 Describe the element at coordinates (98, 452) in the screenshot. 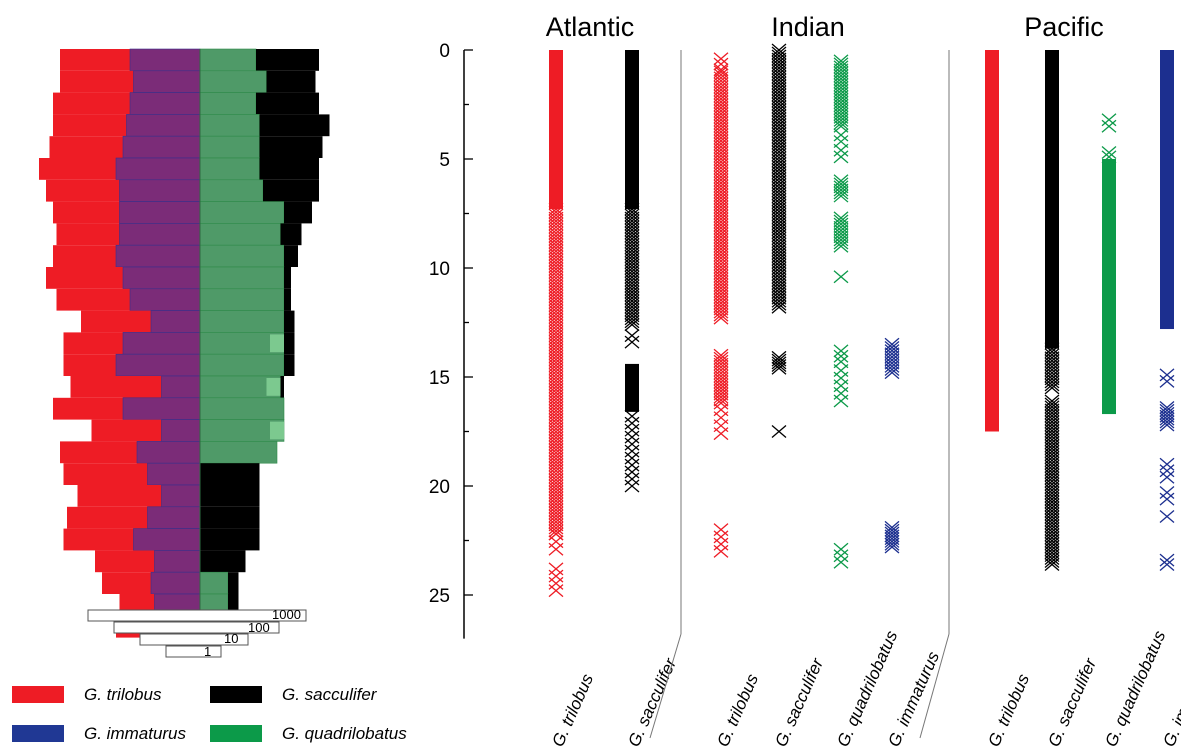

I see `profile-bar-red` at that location.